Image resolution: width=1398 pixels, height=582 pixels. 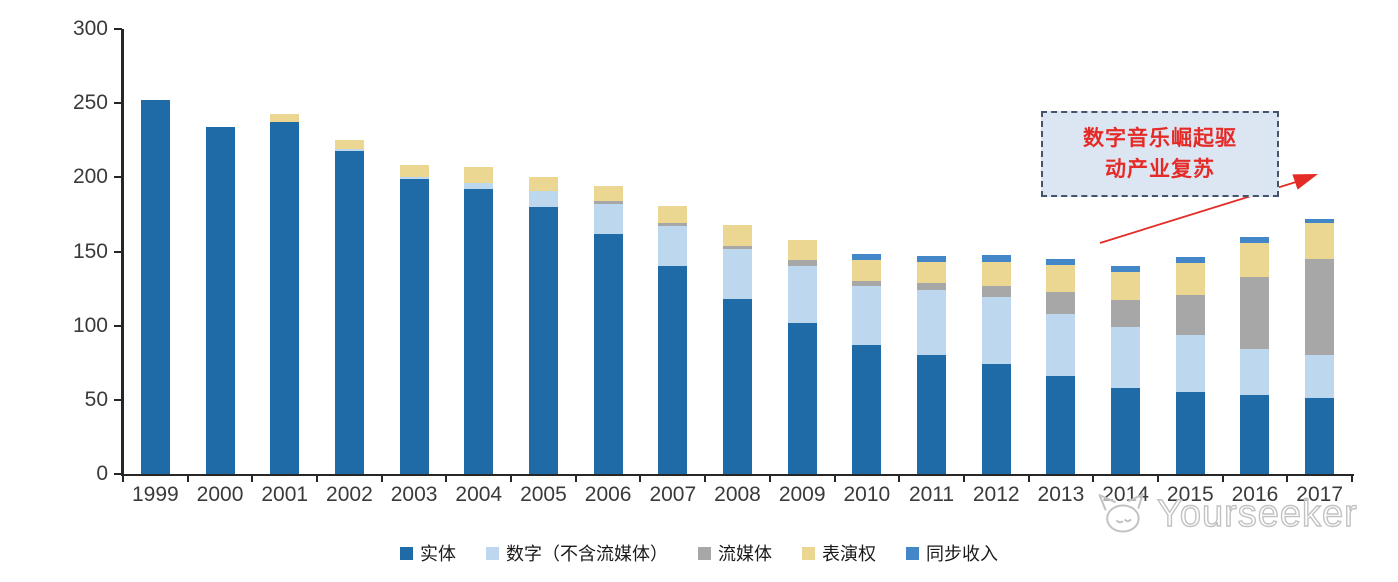 I want to click on x-axis-label: 1999, so click(x=155, y=494).